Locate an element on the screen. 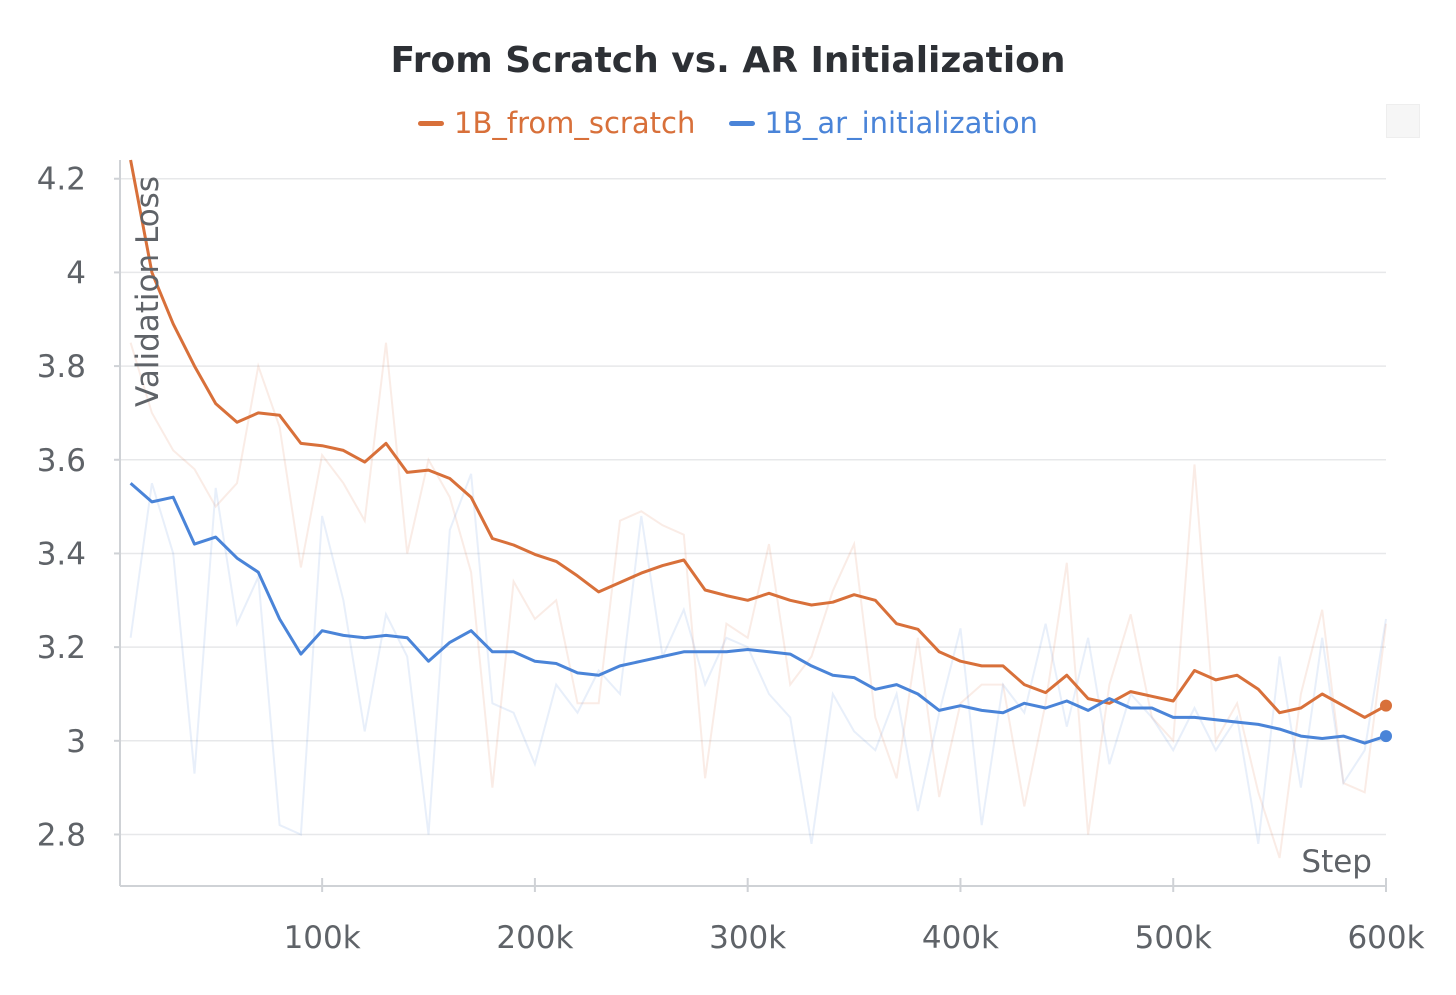 The image size is (1456, 995). y-tick-label: 3 is located at coordinates (76, 742).